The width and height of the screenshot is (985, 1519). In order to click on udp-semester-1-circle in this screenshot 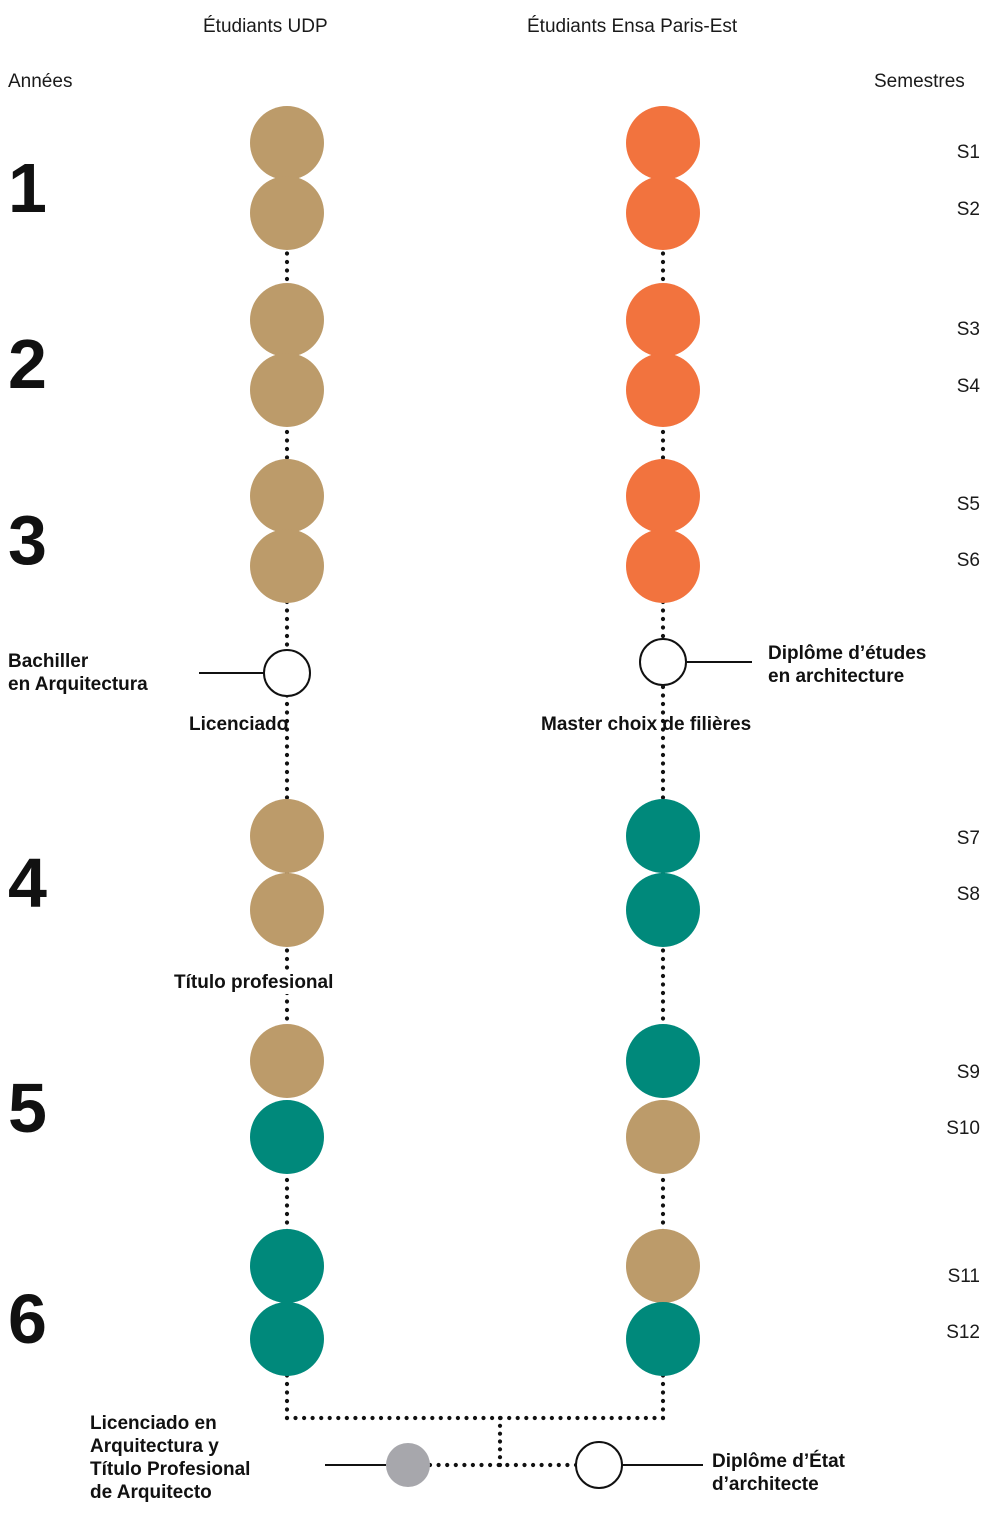, I will do `click(287, 143)`.